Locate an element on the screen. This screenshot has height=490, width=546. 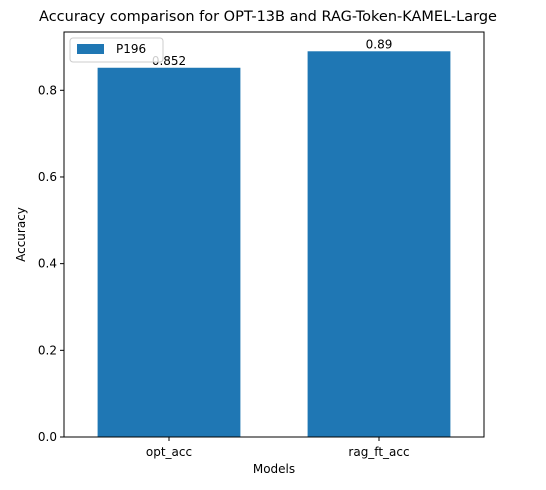
y-tick-label: 0.4 is located at coordinates (47, 264).